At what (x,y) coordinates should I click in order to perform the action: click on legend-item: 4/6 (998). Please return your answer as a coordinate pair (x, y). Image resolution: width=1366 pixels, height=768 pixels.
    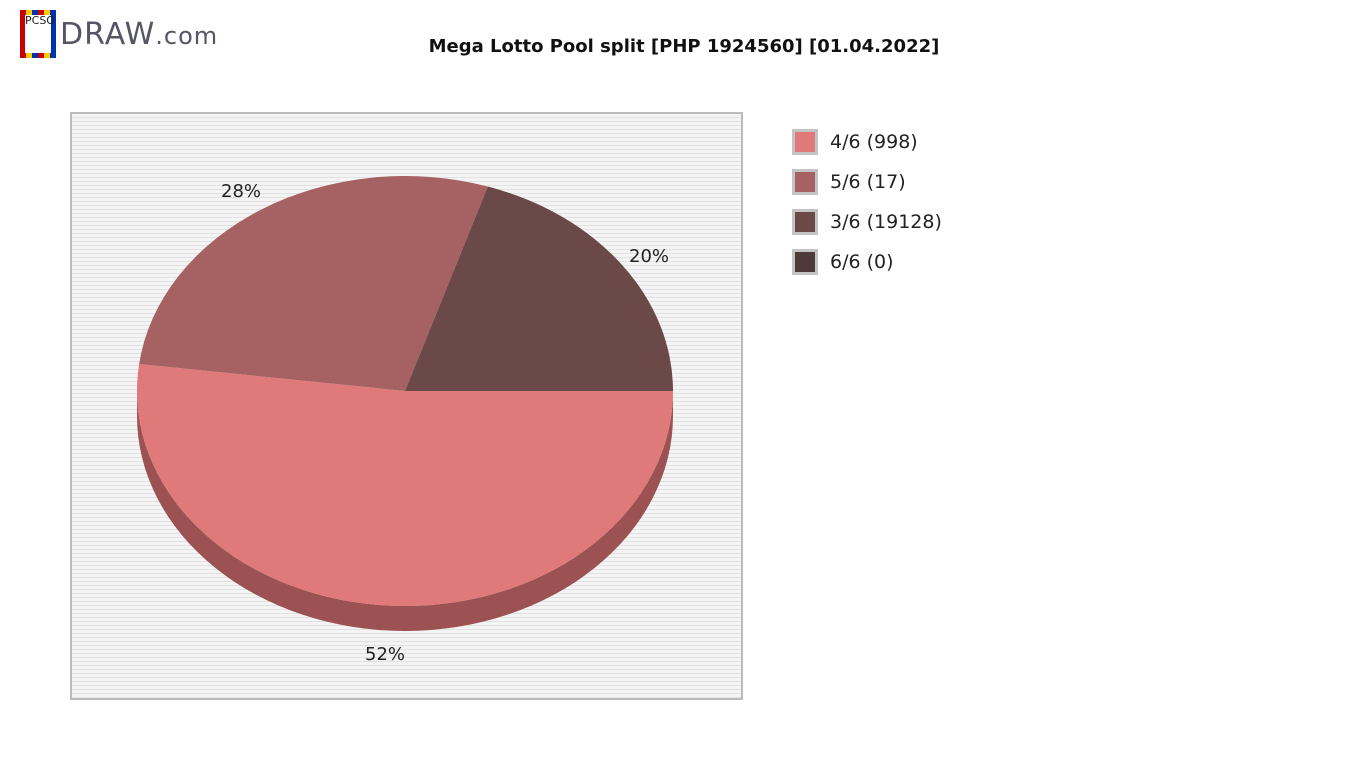
    Looking at the image, I should click on (867, 142).